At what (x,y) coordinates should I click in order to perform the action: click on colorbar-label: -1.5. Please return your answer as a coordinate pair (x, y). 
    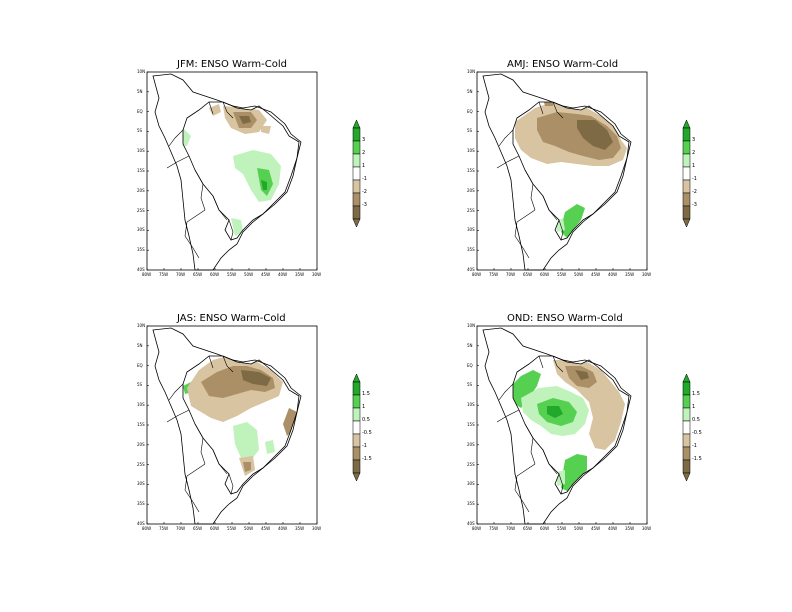
    Looking at the image, I should click on (367, 459).